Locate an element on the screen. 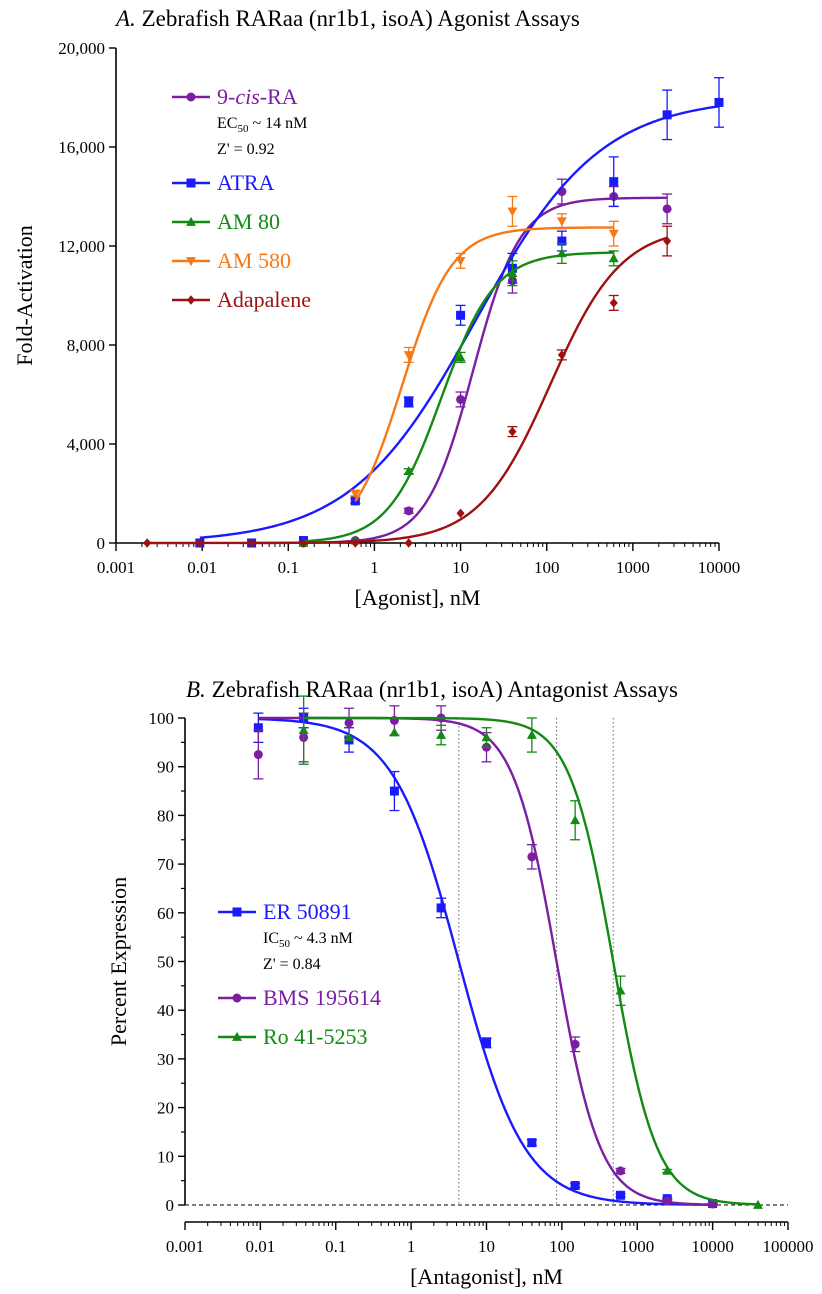  y-tick-label: 100 is located at coordinates (162, 718).